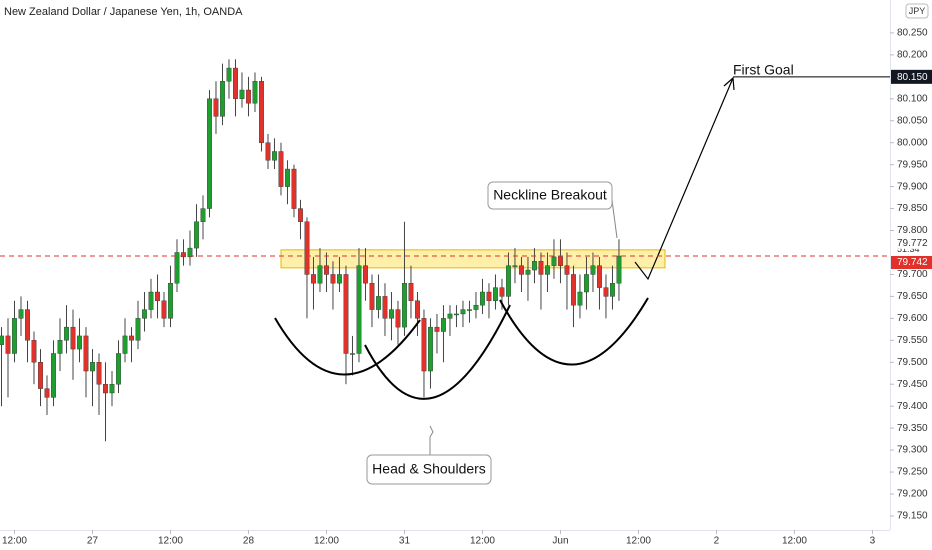 The image size is (932, 550). I want to click on y-tick-label: 79.150, so click(912, 516).